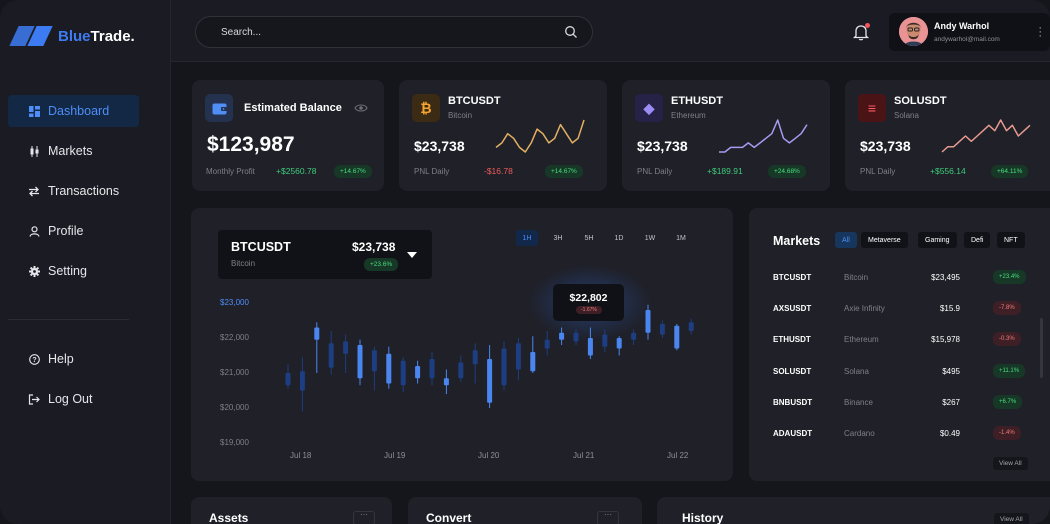  What do you see at coordinates (650, 238) in the screenshot?
I see `timeframe-1w: 1W` at bounding box center [650, 238].